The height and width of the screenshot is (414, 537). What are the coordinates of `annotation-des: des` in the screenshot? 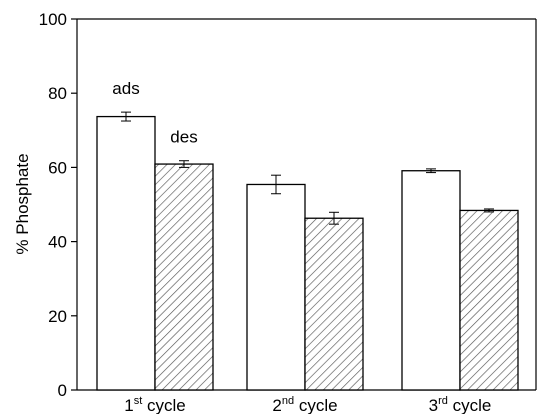 It's located at (183, 137).